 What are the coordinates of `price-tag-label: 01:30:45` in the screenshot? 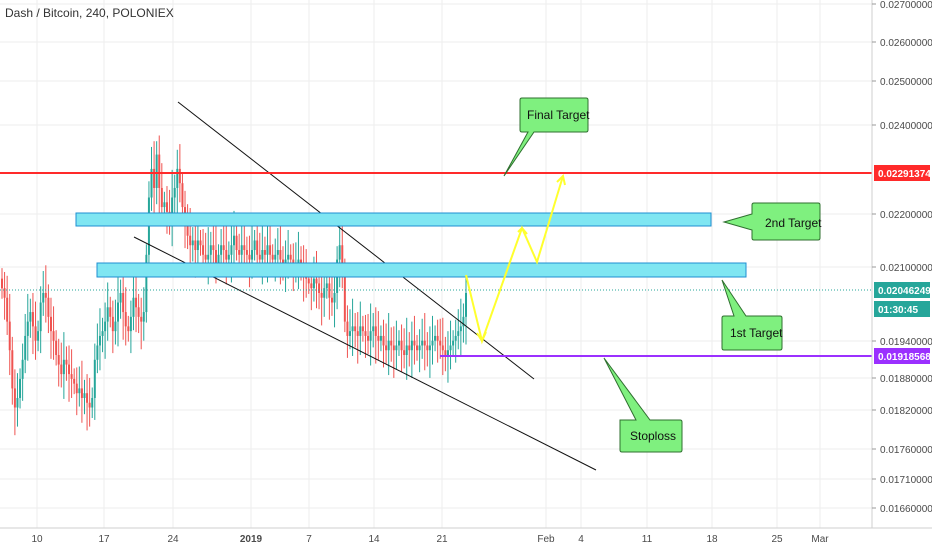 It's located at (898, 310).